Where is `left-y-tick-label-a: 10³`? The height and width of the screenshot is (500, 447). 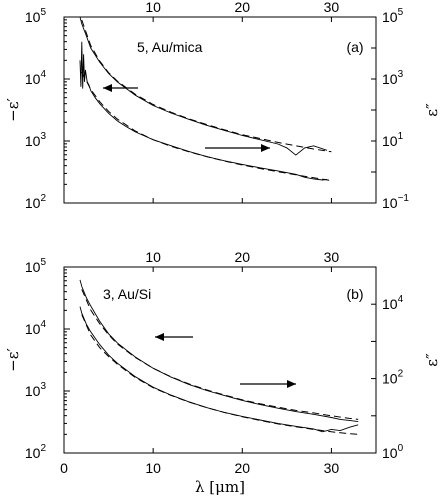
left-y-tick-label-a: 10³ is located at coordinates (36, 140).